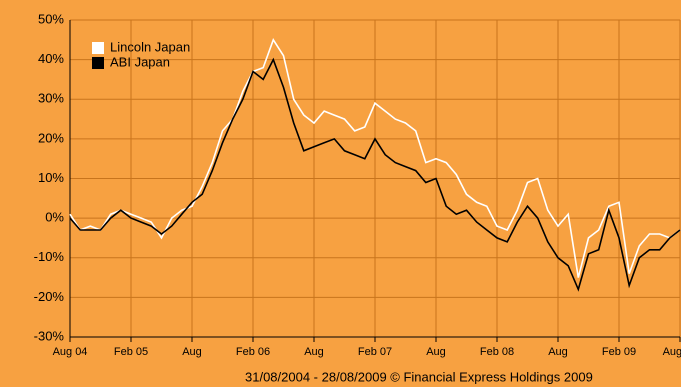 The image size is (681, 387). I want to click on y-tick-label: 10%, so click(51, 177).